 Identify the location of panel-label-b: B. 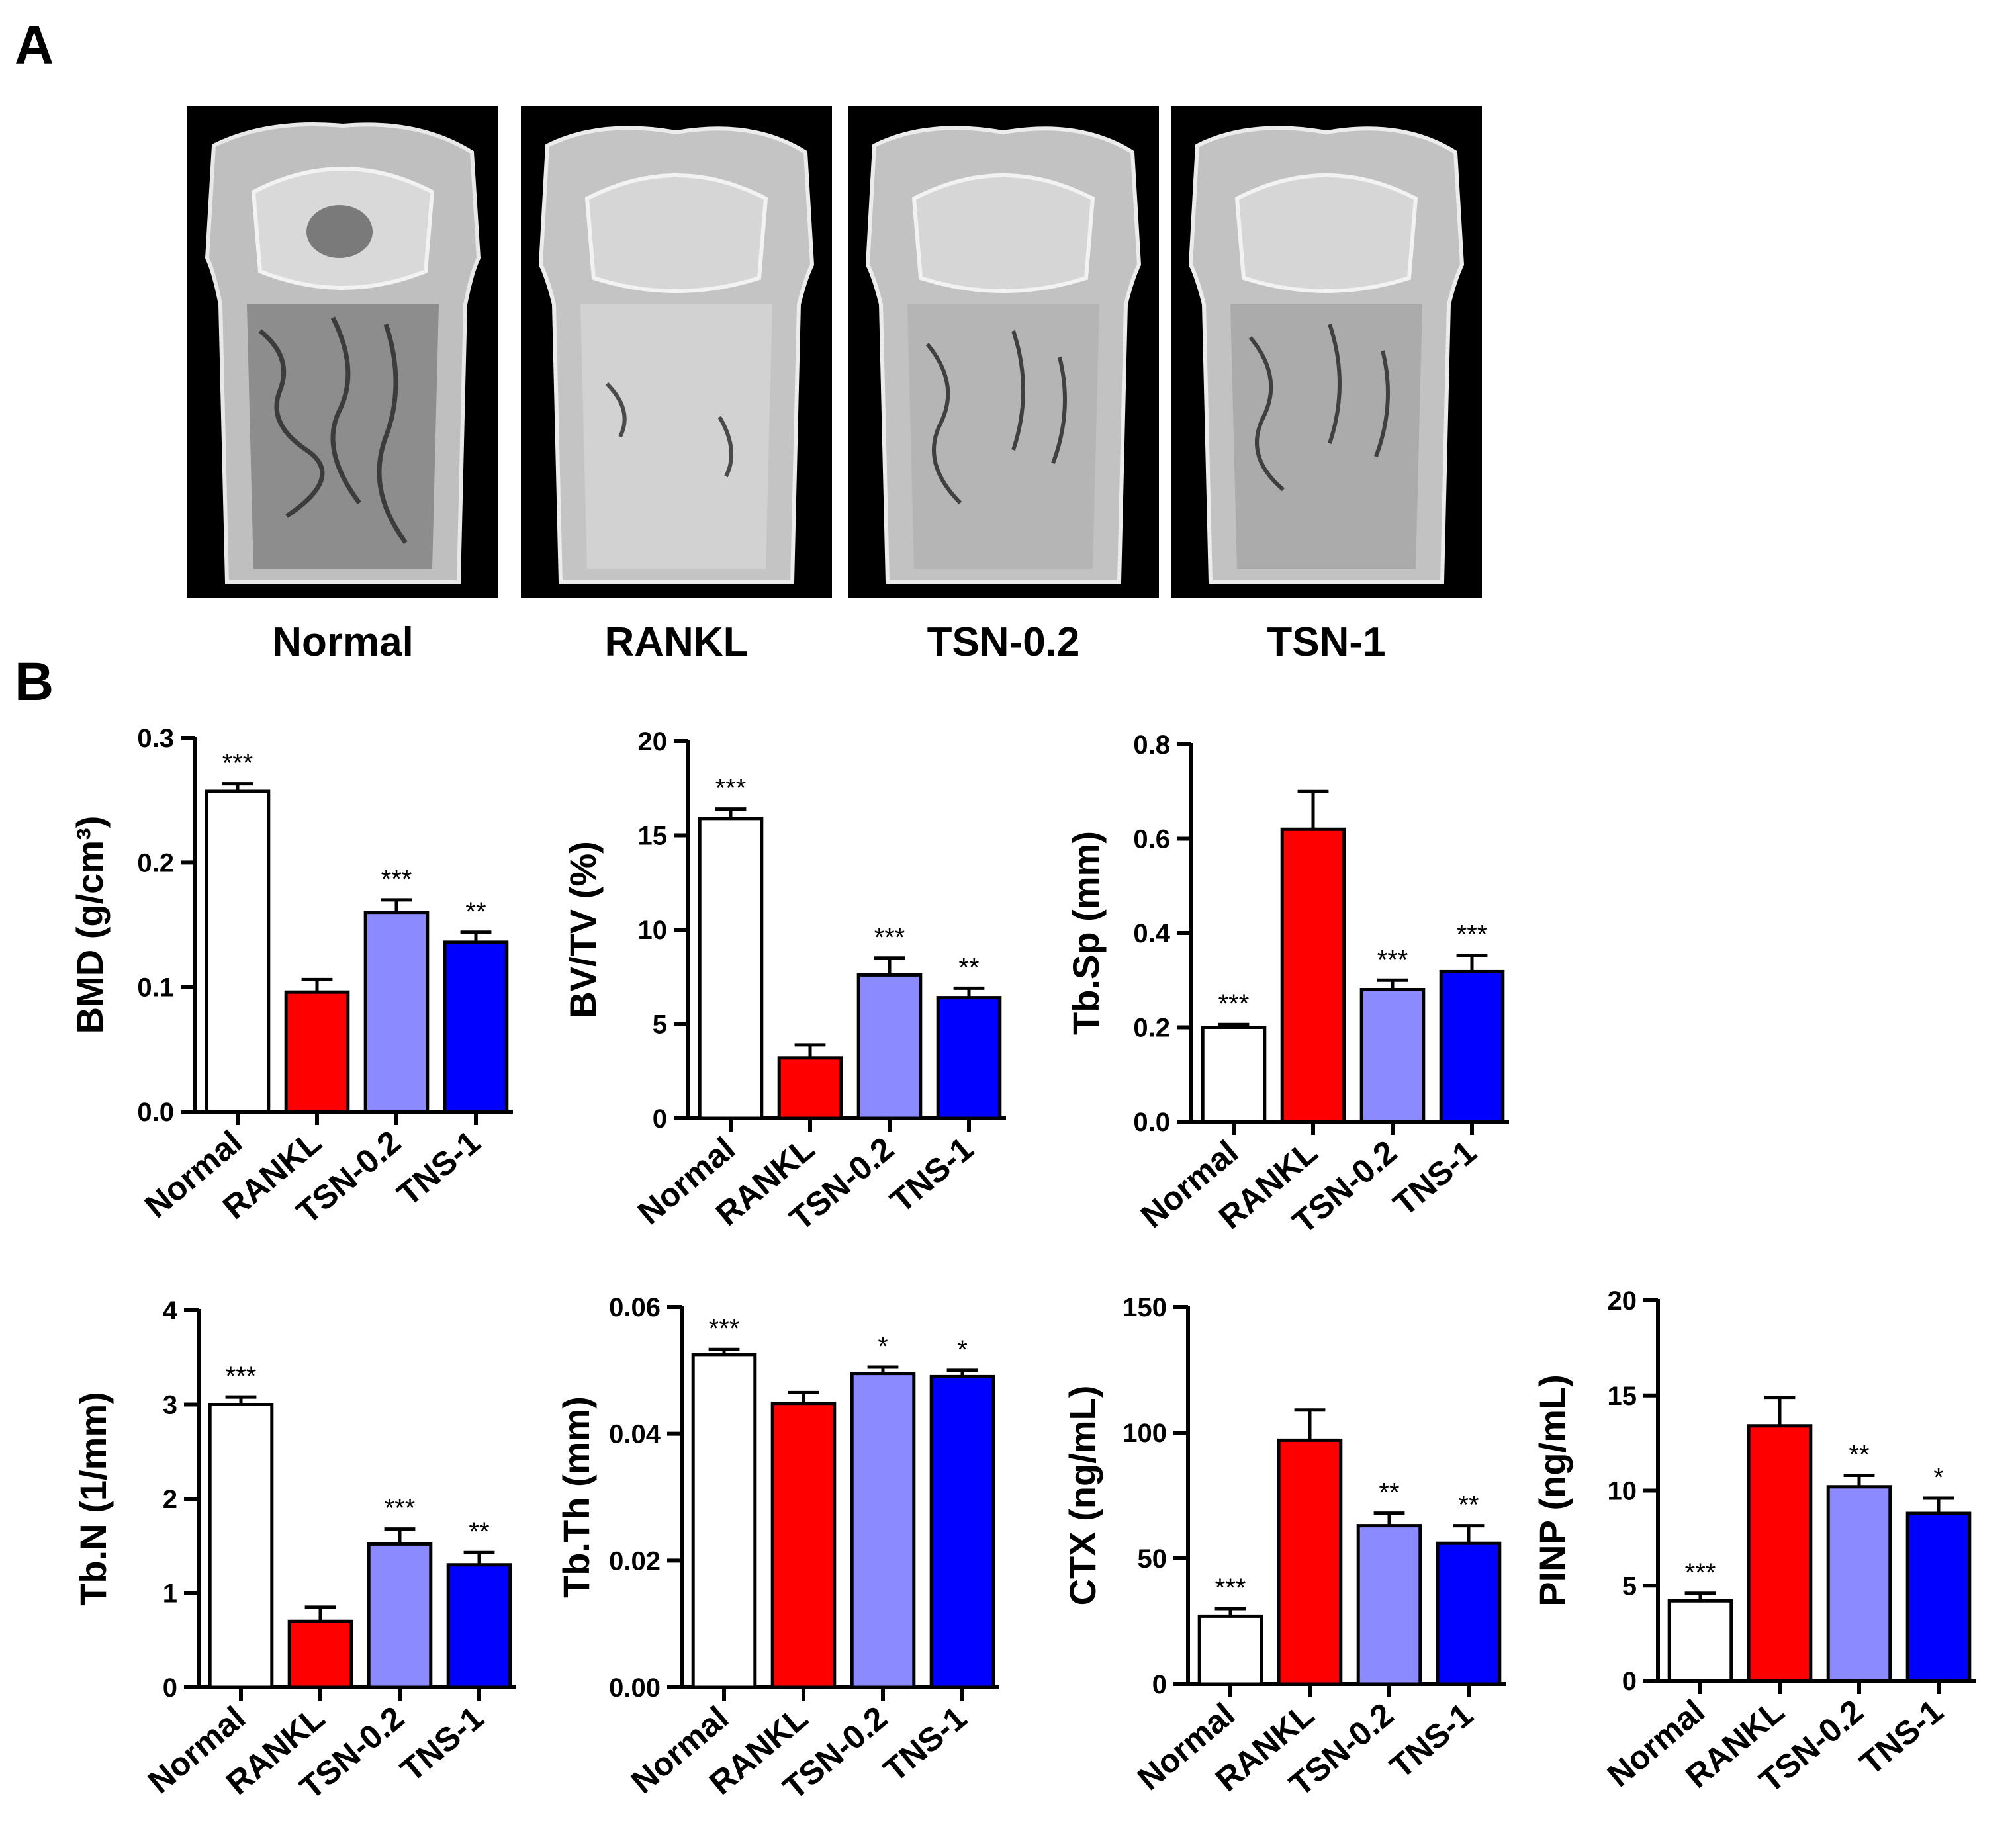
(34, 682).